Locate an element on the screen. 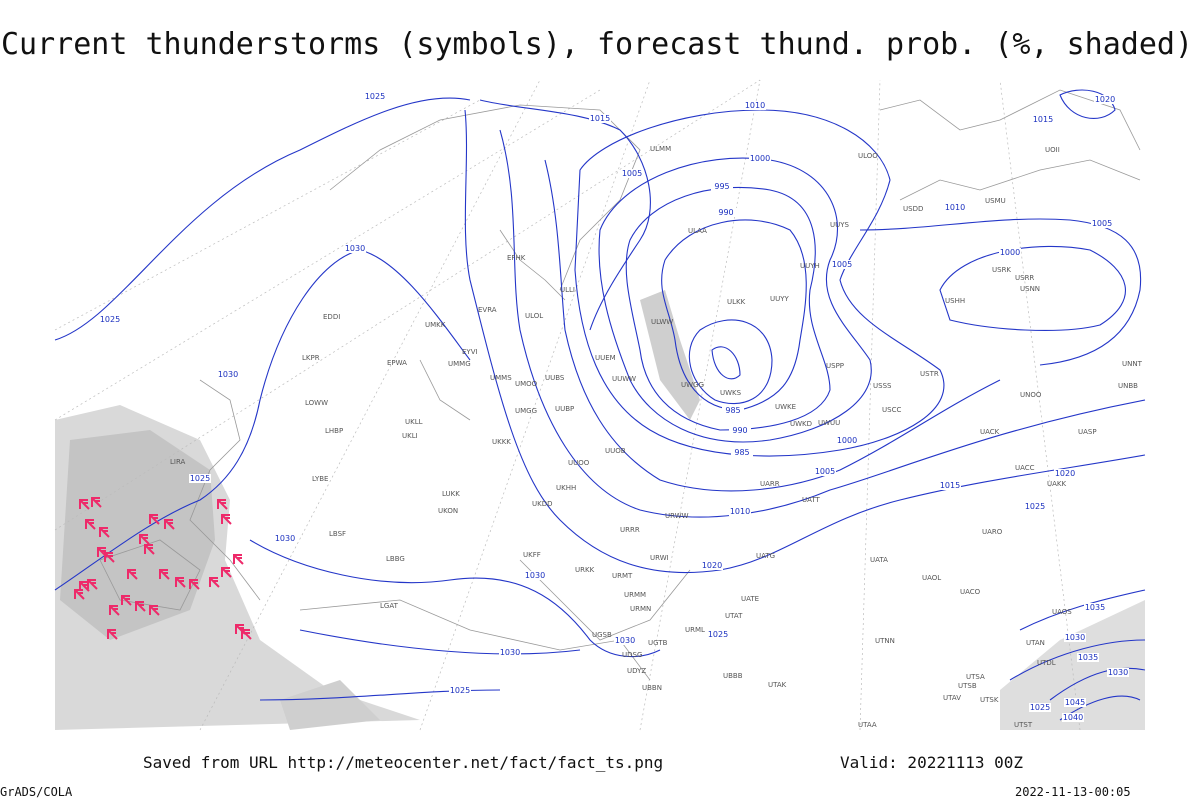  station-label: ULKK is located at coordinates (736, 302).